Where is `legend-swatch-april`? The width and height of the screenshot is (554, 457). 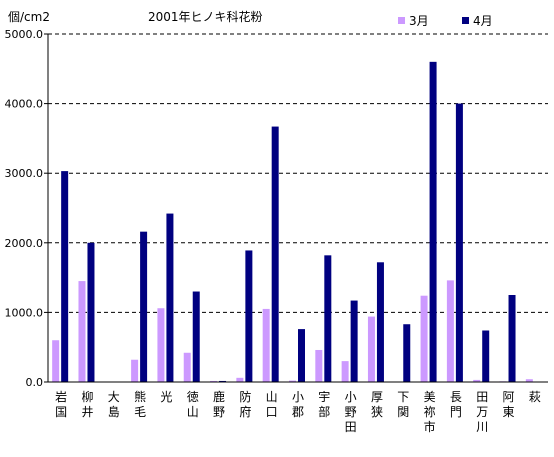 legend-swatch-april is located at coordinates (465, 20).